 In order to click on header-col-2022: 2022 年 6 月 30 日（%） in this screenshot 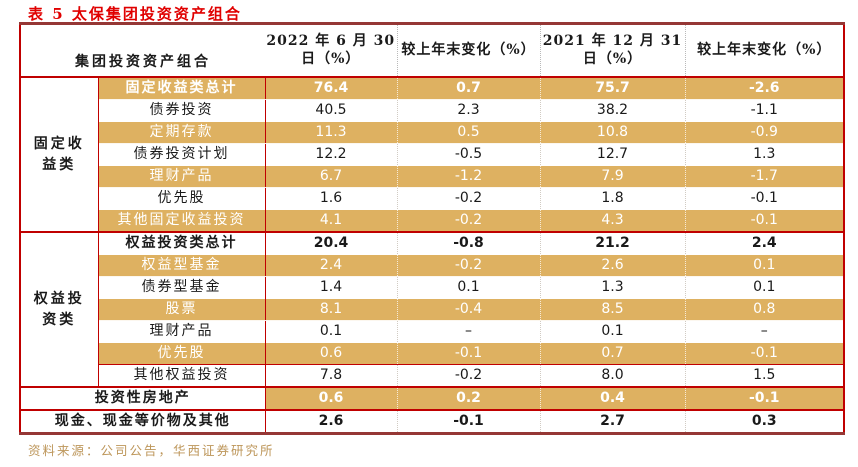, I will do `click(331, 50)`.